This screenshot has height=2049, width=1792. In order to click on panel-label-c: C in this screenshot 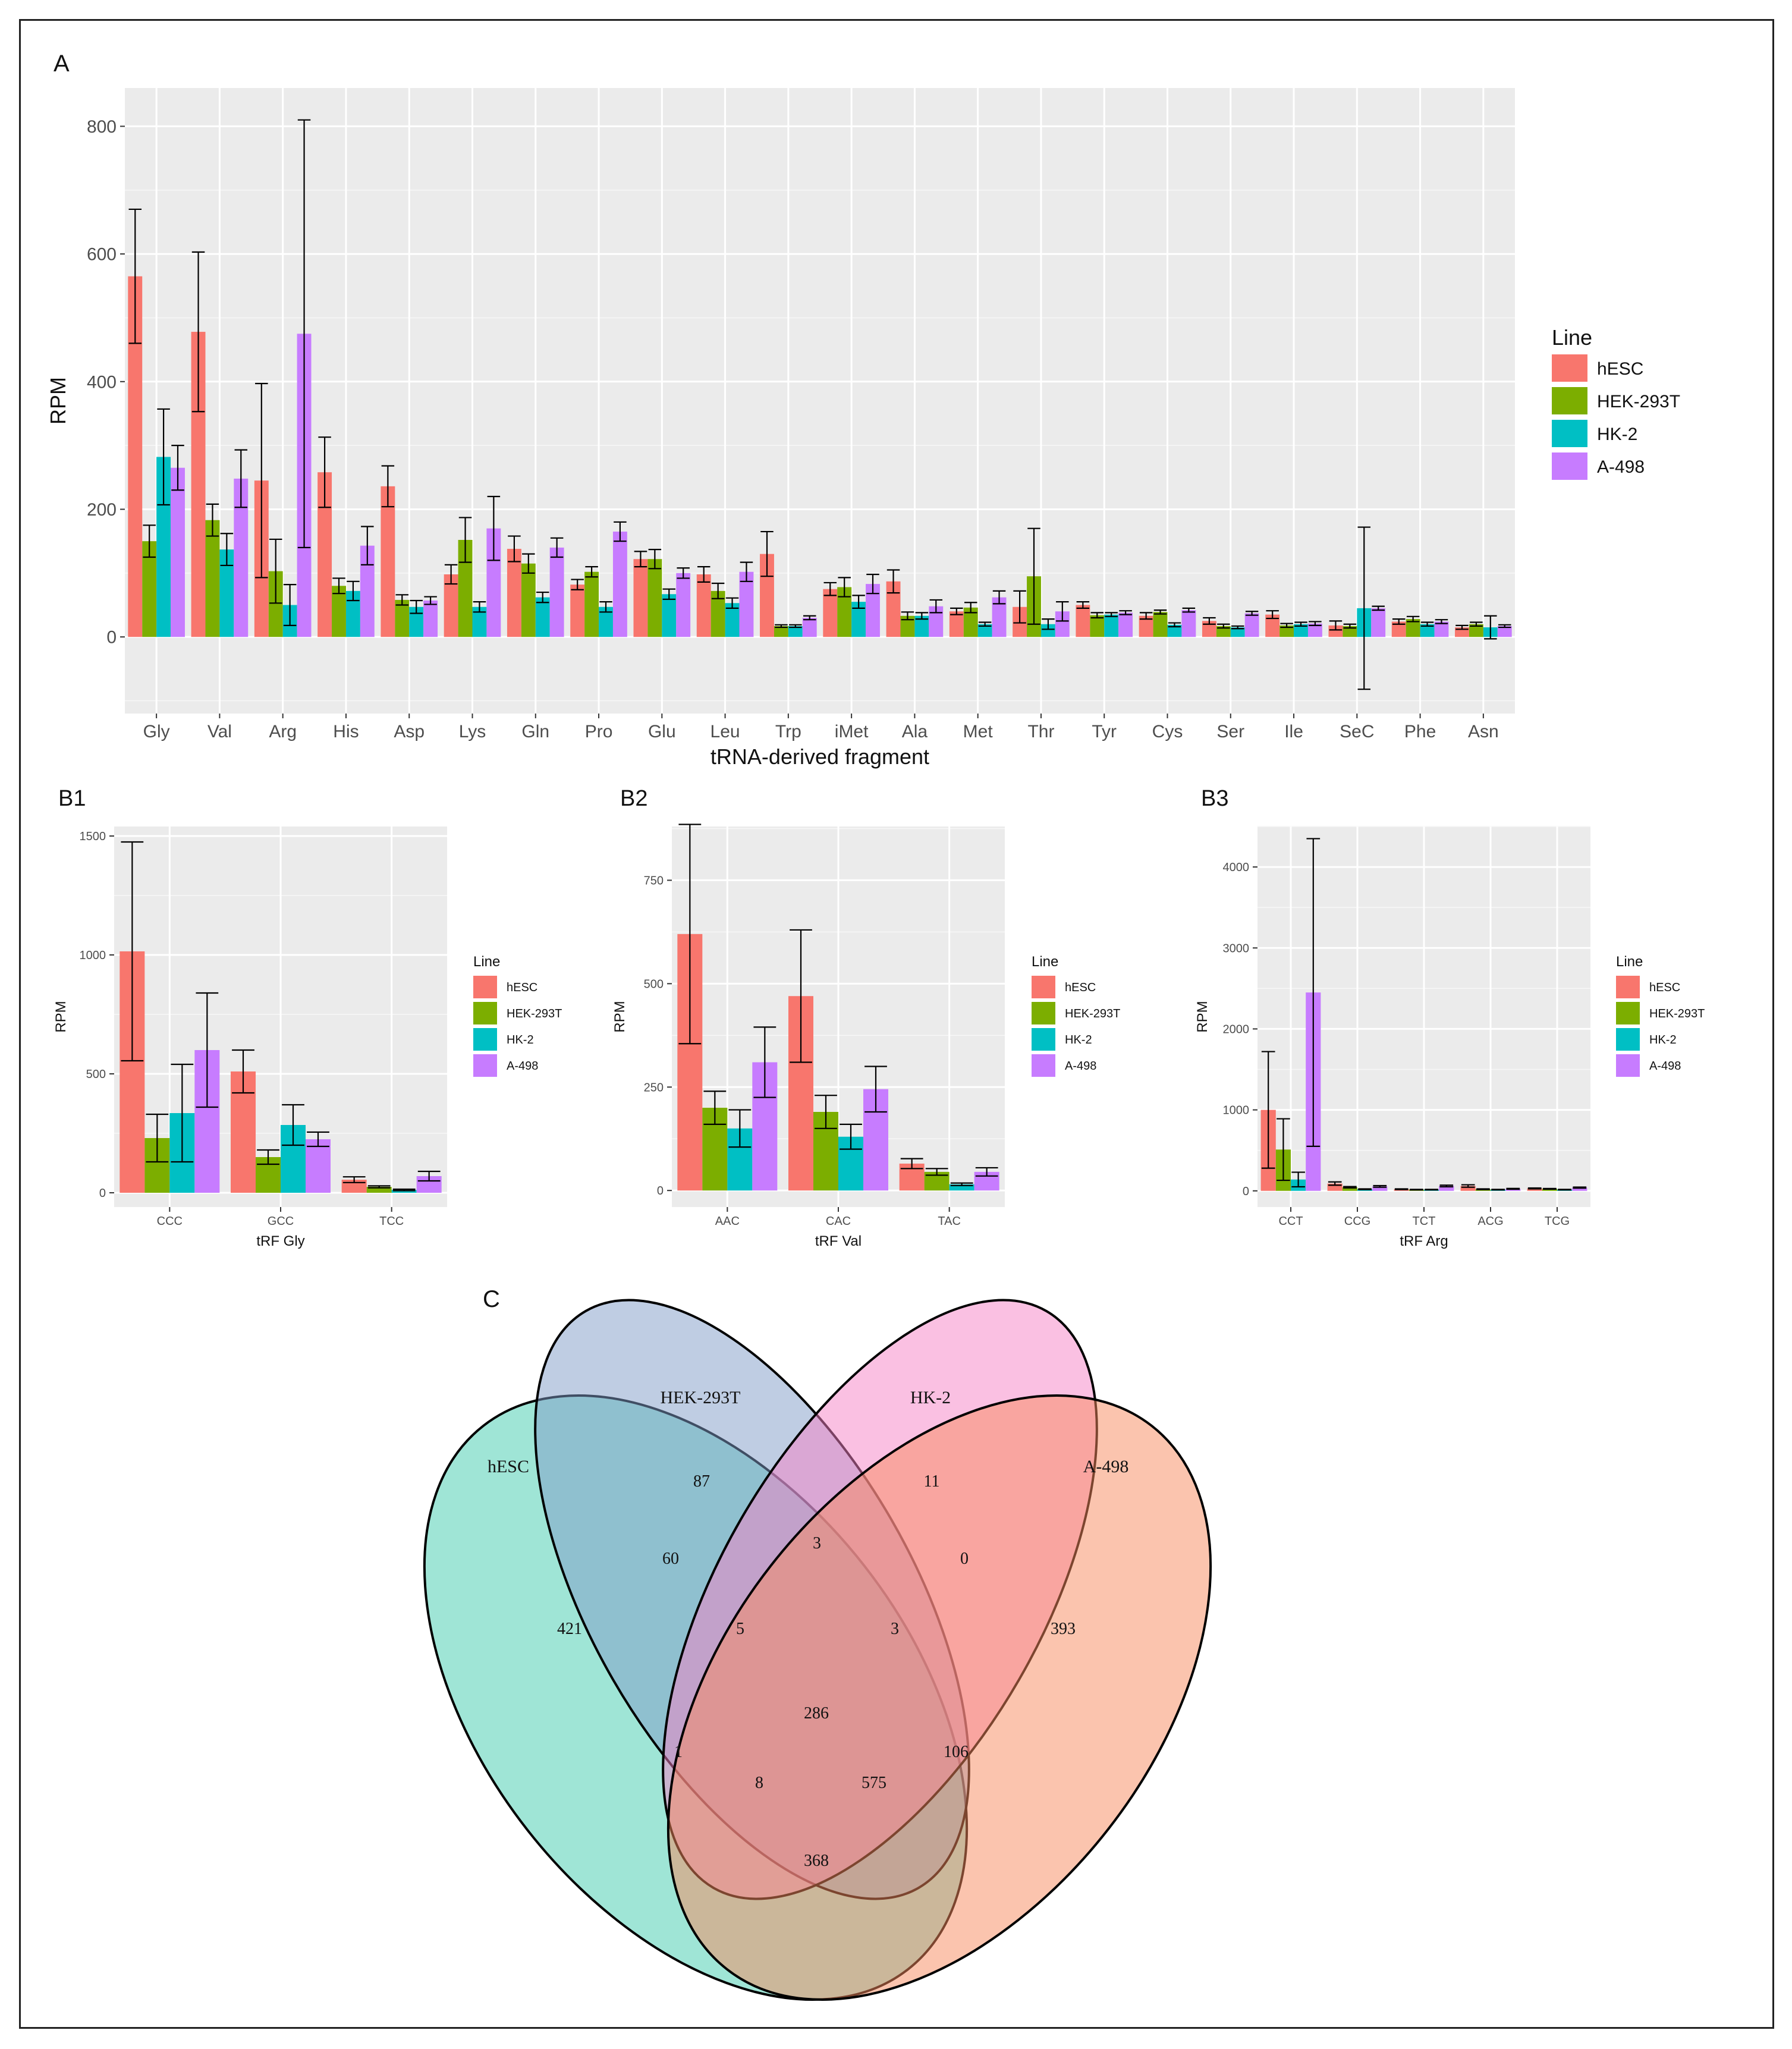, I will do `click(491, 1299)`.